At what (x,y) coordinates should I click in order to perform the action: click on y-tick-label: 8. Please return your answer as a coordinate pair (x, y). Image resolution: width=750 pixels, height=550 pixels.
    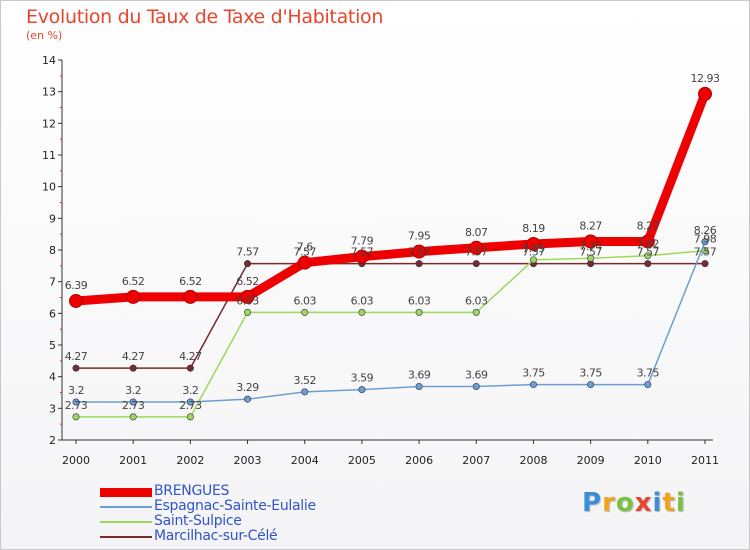
    Looking at the image, I should click on (52, 250).